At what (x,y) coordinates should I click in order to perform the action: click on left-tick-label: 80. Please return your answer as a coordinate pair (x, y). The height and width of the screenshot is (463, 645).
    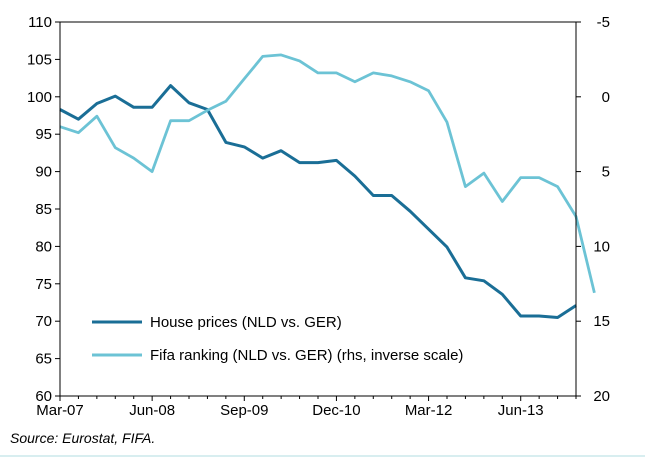
    Looking at the image, I should click on (43, 246).